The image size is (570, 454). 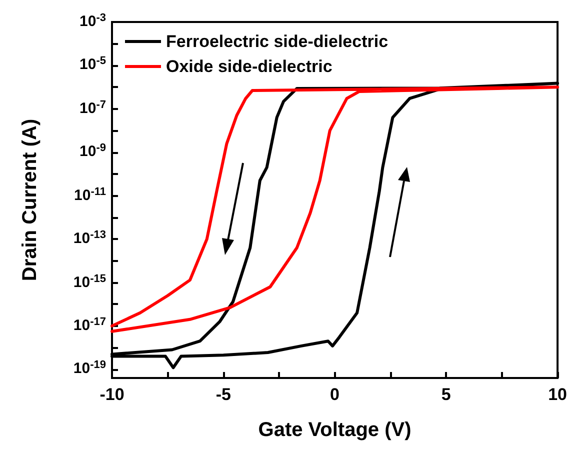 I want to click on legend-label: Oxide side-dielectric, so click(x=249, y=66).